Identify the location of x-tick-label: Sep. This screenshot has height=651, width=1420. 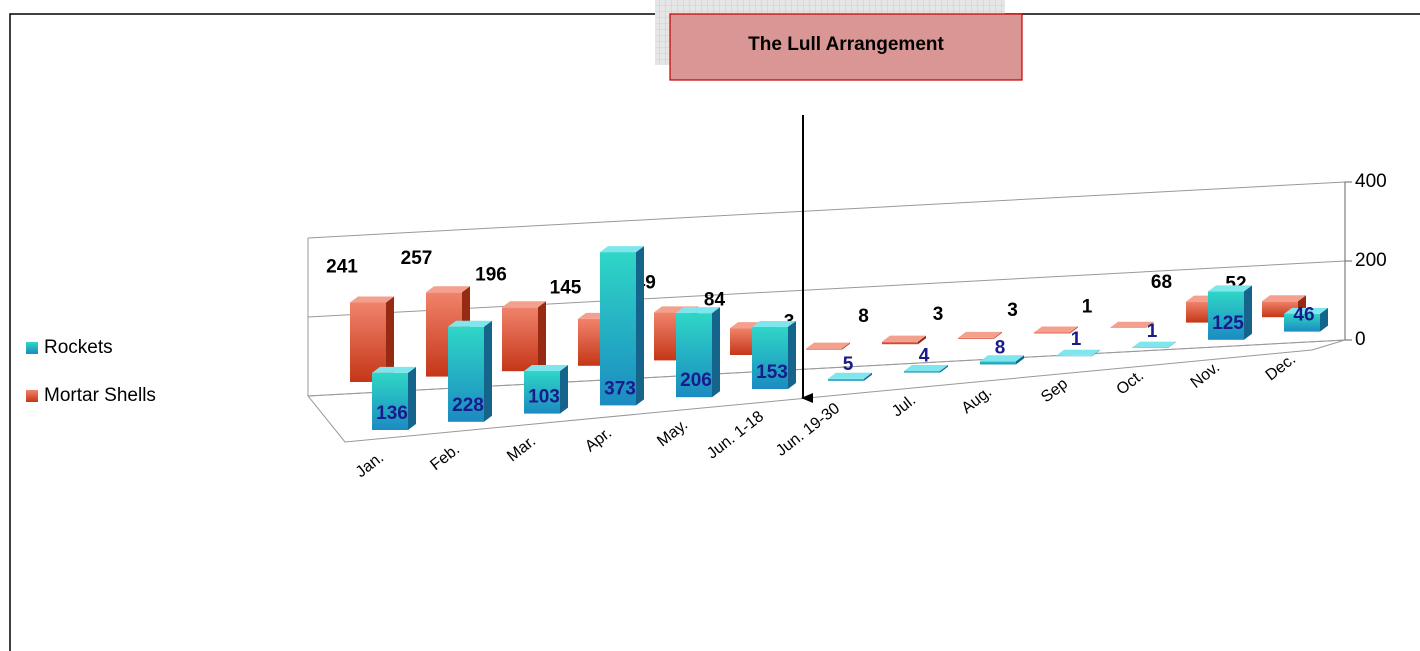
(1054, 390).